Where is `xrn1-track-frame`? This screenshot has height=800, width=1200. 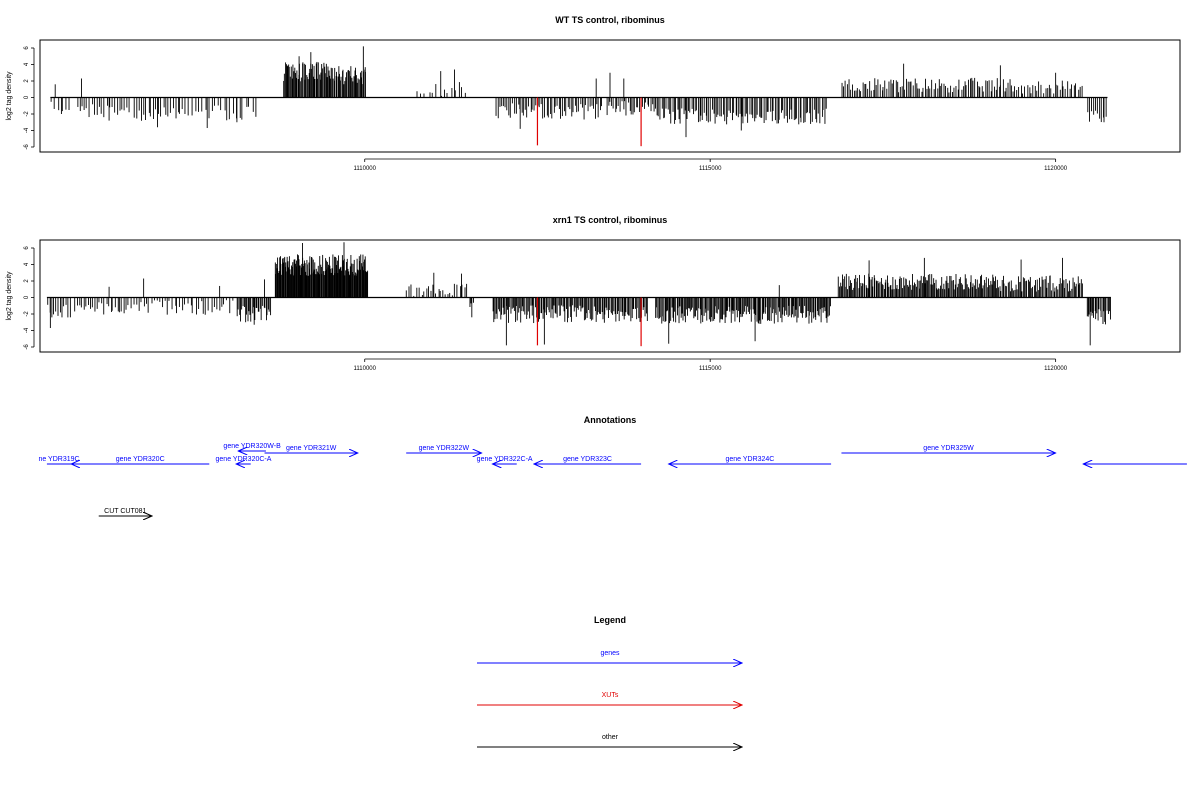
xrn1-track-frame is located at coordinates (610, 296).